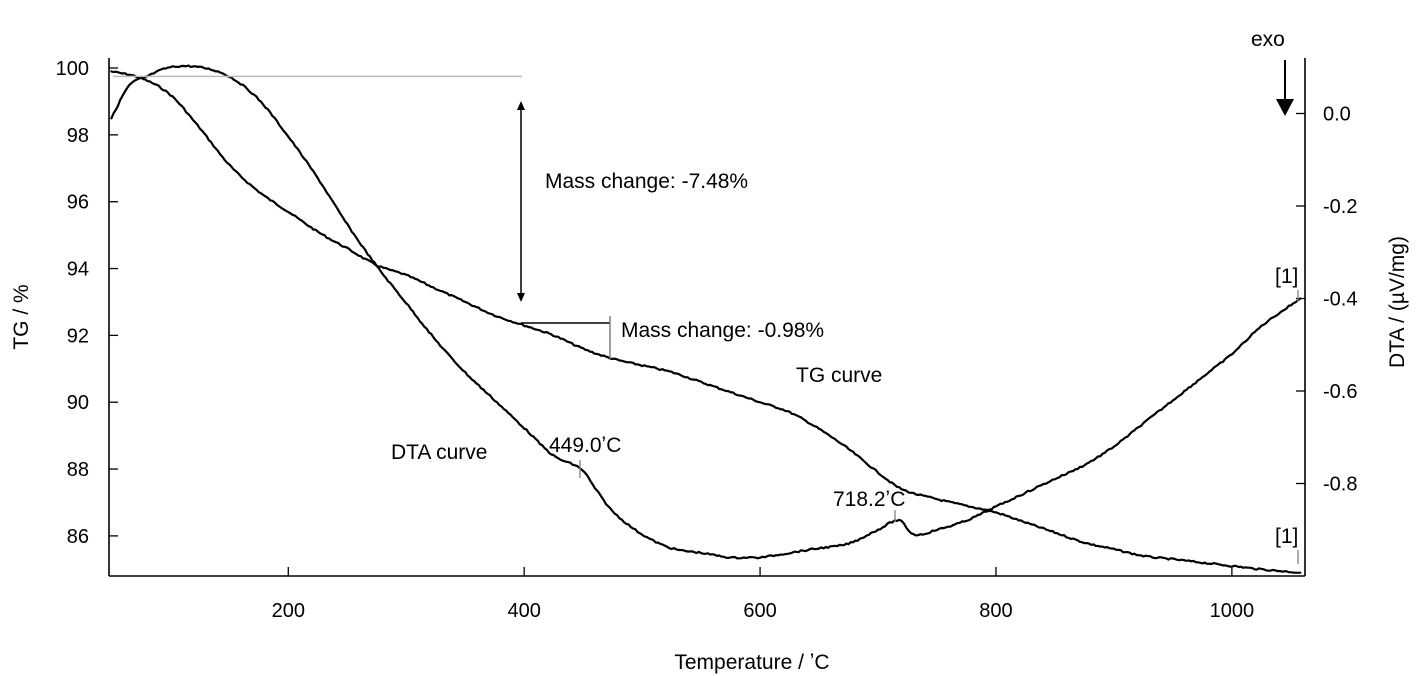 Image resolution: width=1417 pixels, height=676 pixels. Describe the element at coordinates (288, 611) in the screenshot. I see `x-tick-label: 200` at that location.